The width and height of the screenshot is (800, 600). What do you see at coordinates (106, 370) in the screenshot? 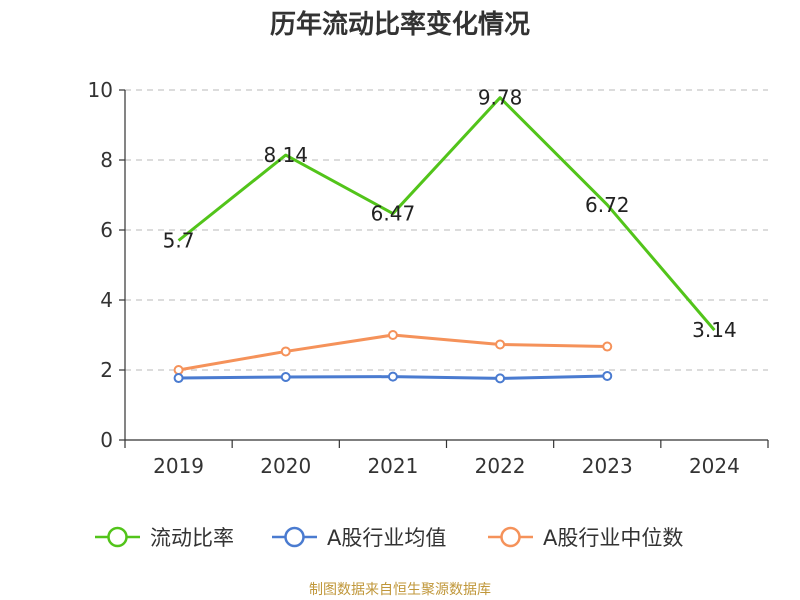
I see `y-tick-label: 2` at bounding box center [106, 370].